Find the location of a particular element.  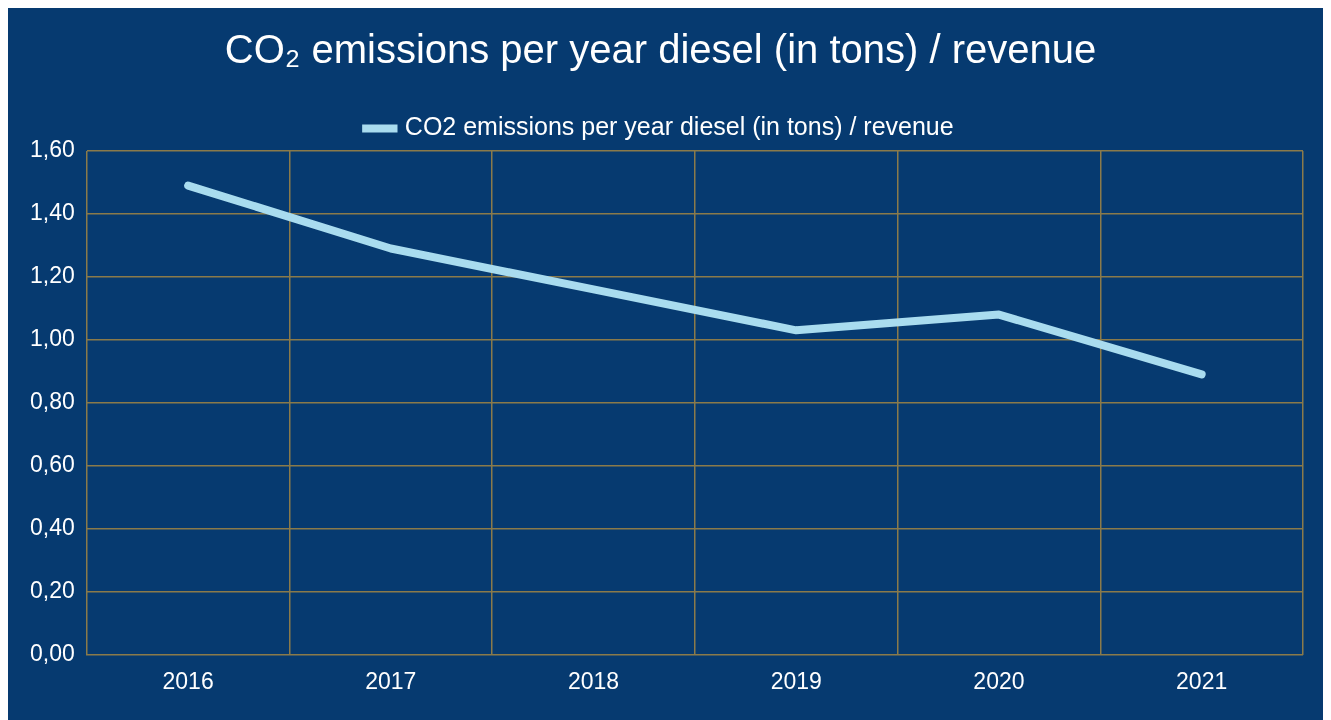

chart-title: CO₂ emissions per year diesel (in tons) / revenue is located at coordinates (660, 49).